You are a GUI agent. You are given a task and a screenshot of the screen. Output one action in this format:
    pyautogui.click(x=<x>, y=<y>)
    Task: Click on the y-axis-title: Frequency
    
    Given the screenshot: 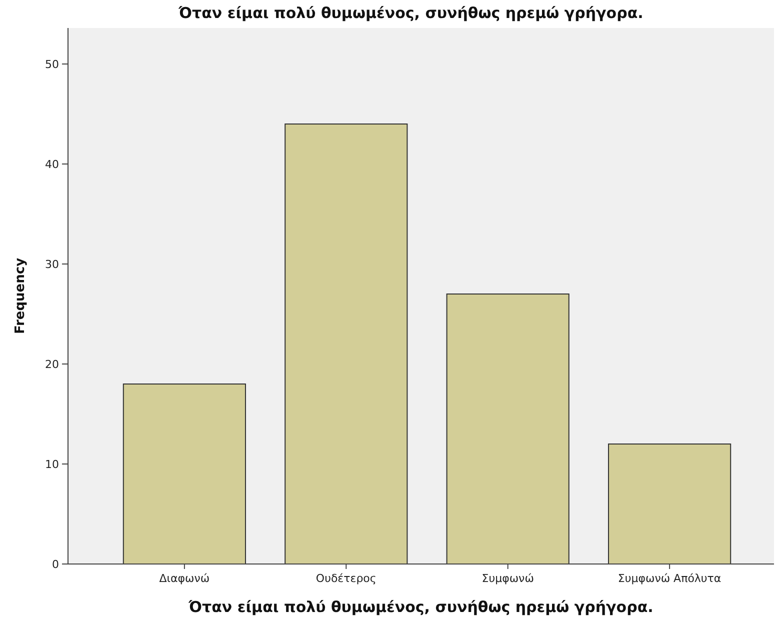 What is the action you would take?
    pyautogui.click(x=20, y=295)
    